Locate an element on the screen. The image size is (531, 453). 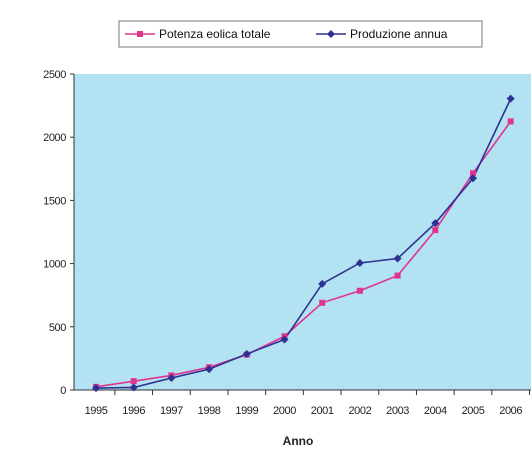
x-tick-label: 2002 is located at coordinates (359, 411).